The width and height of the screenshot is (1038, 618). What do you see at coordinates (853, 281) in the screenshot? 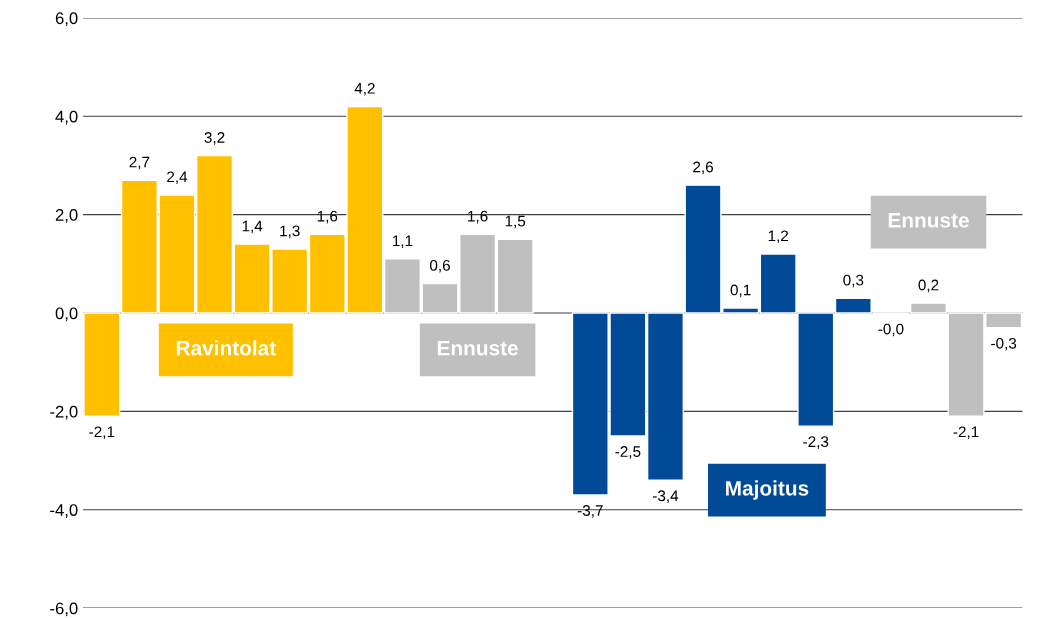
I see `data-label: 0,3` at bounding box center [853, 281].